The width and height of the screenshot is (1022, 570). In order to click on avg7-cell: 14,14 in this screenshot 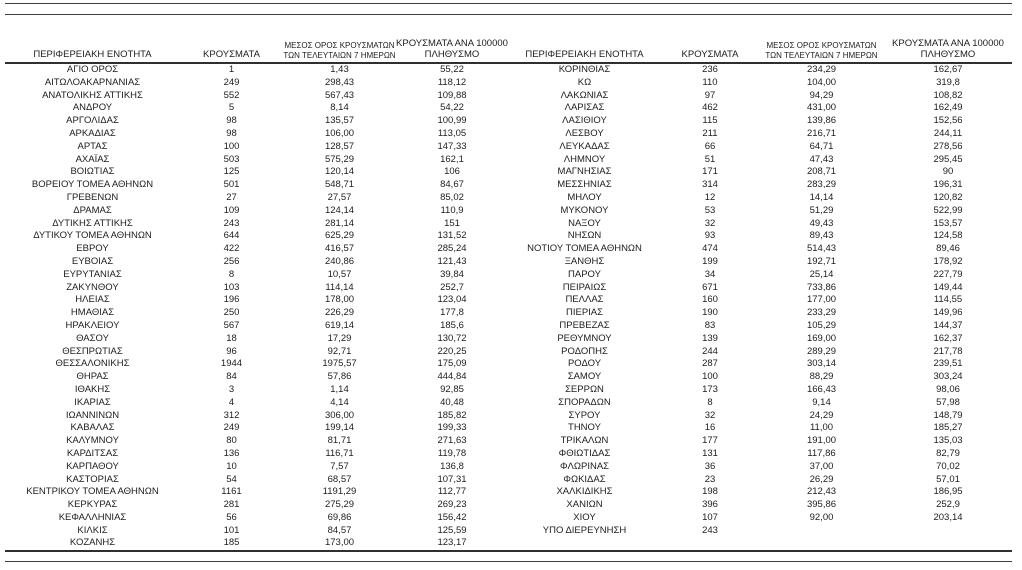, I will do `click(821, 197)`.